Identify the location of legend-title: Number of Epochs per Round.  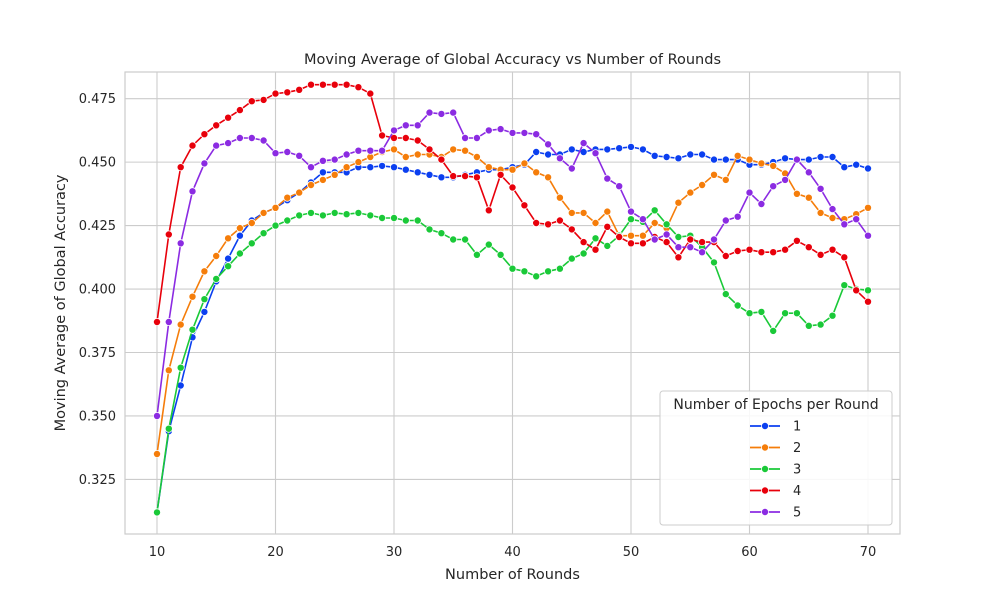
(775, 405).